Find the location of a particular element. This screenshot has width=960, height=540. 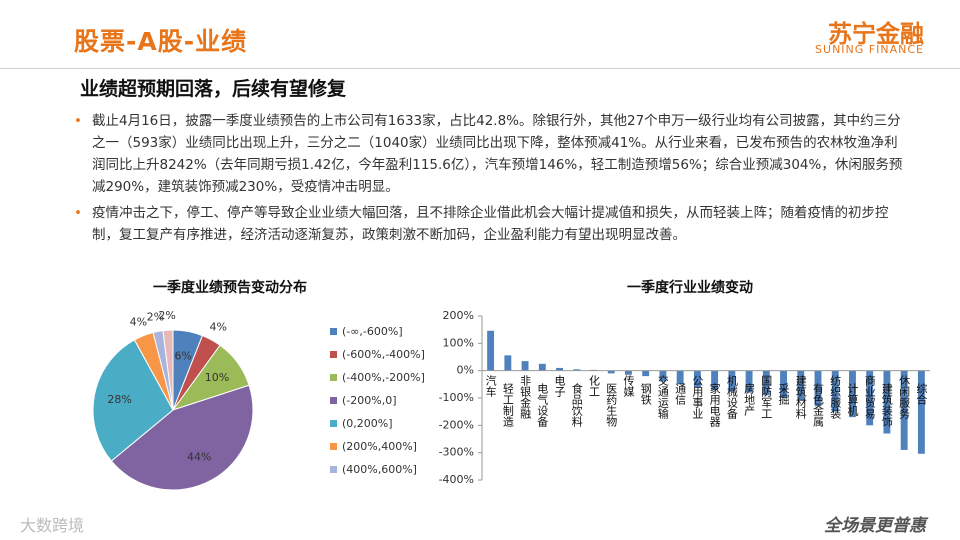

x-tick-label: 食品饮料 is located at coordinates (576, 404).